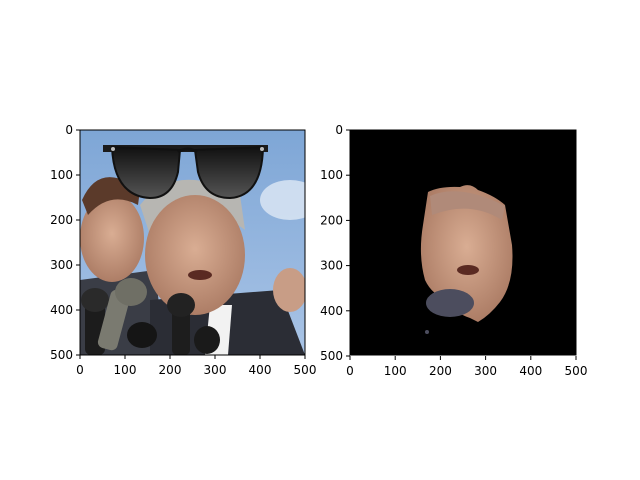 The image size is (640, 480). What do you see at coordinates (331, 266) in the screenshot?
I see `right-ytick-label: 300` at bounding box center [331, 266].